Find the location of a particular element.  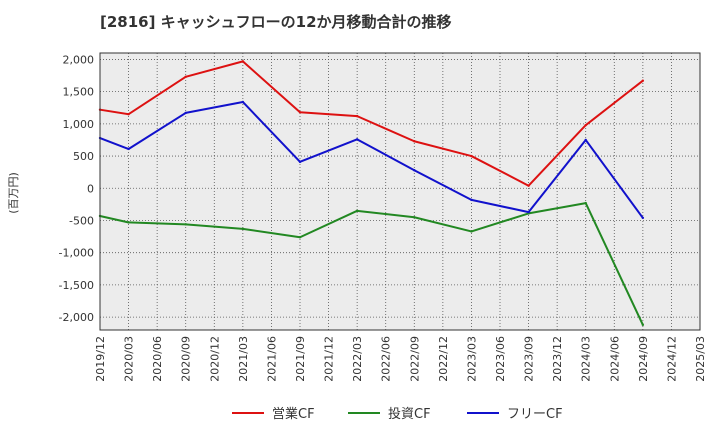

legend: 営業CF 投資CF フリーCF is located at coordinates (397, 414).